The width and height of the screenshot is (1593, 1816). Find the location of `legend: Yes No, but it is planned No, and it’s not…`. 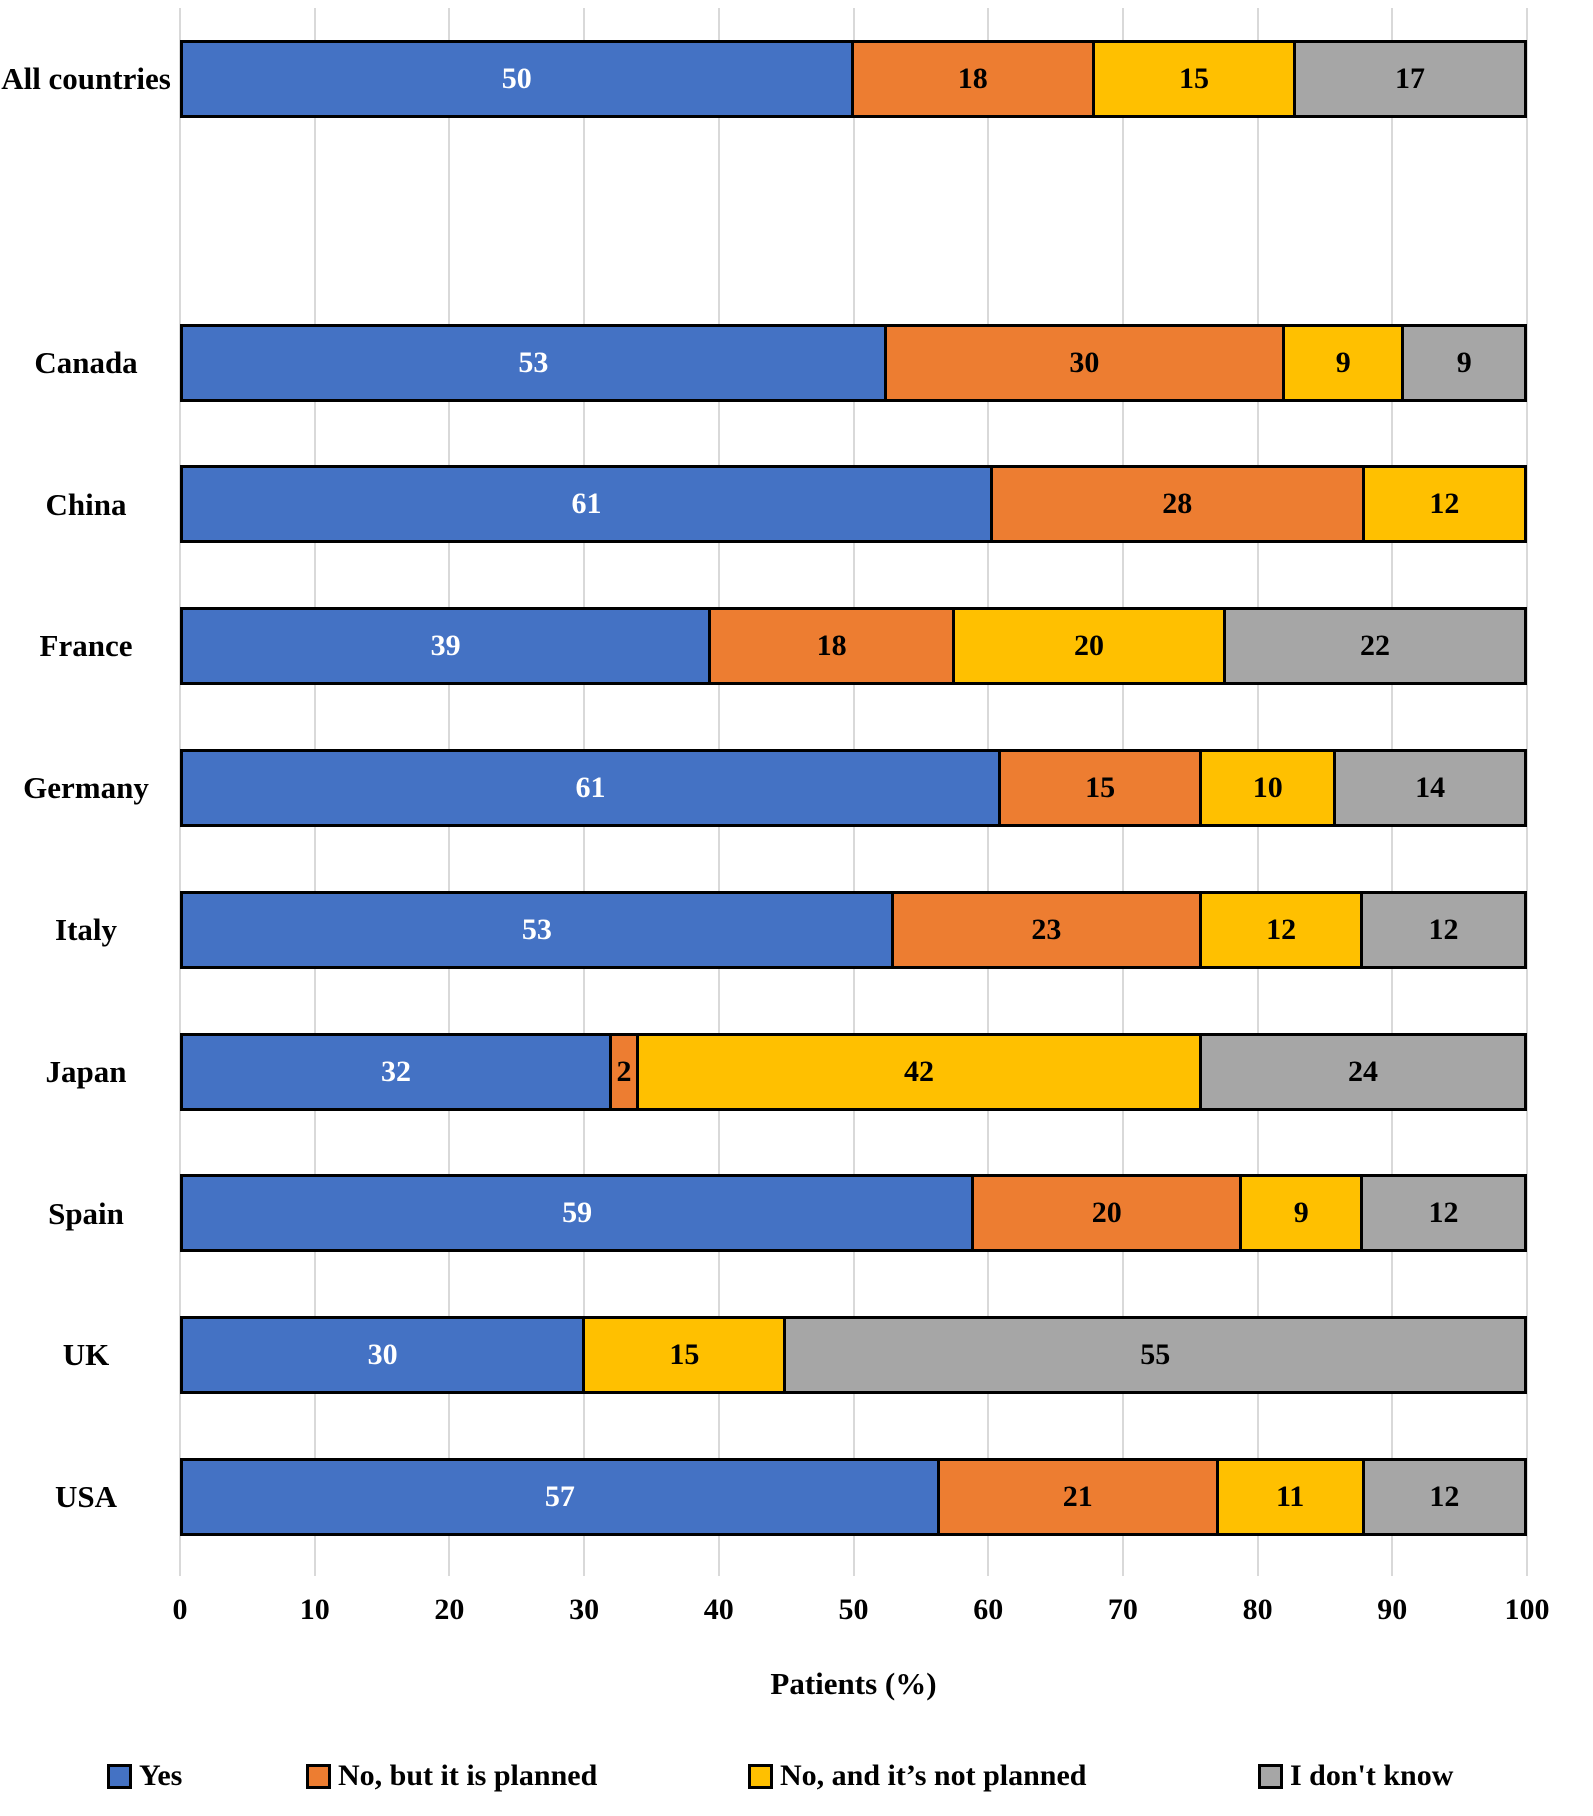

legend: Yes No, but it is planned No, and it’s not… is located at coordinates (796, 1776).